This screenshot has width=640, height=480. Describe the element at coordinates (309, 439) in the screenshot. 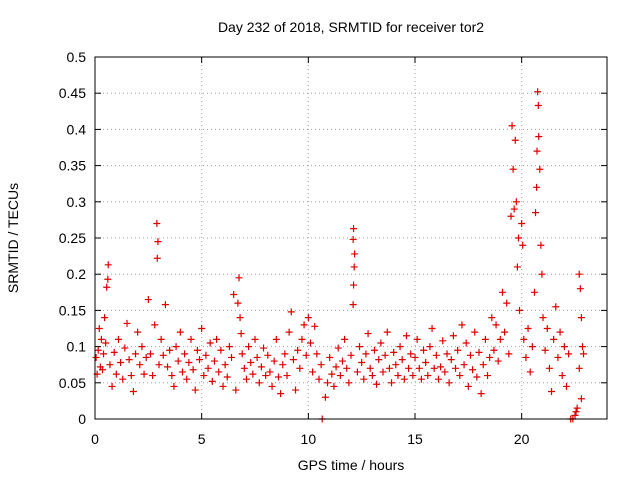

I see `x-tick-label: 10` at that location.